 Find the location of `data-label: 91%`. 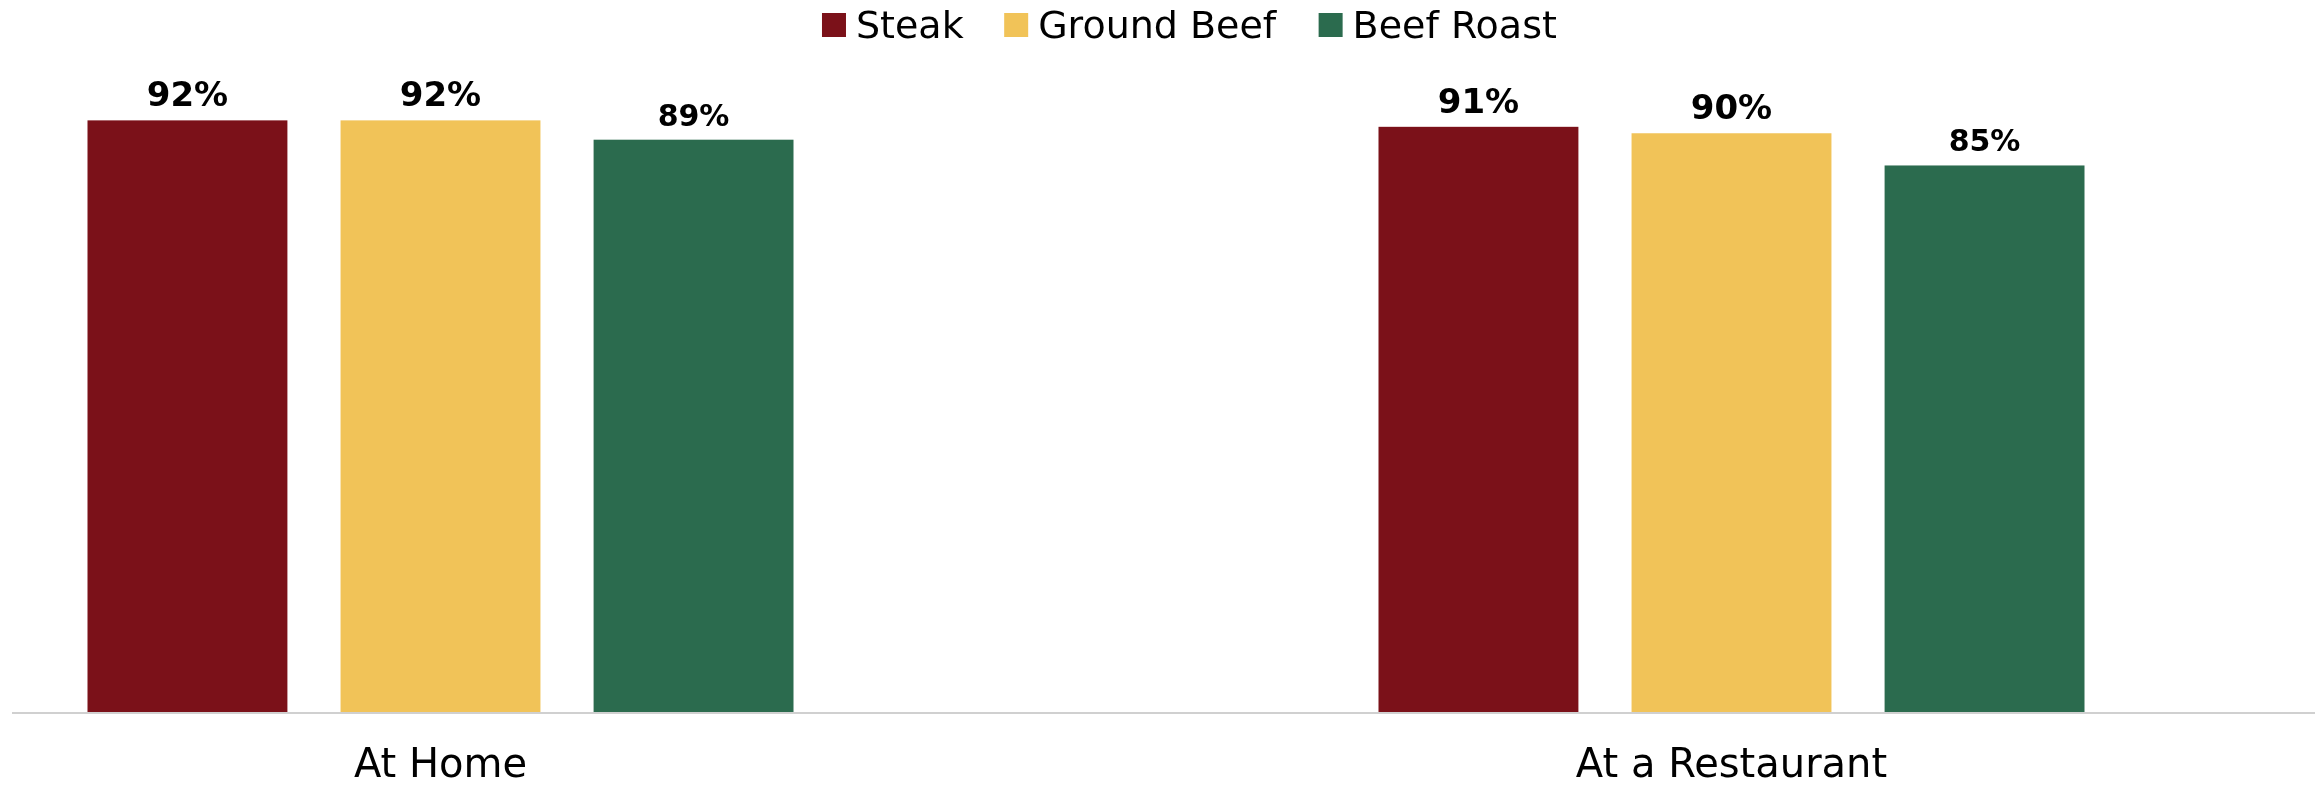

data-label: 91% is located at coordinates (1478, 100).